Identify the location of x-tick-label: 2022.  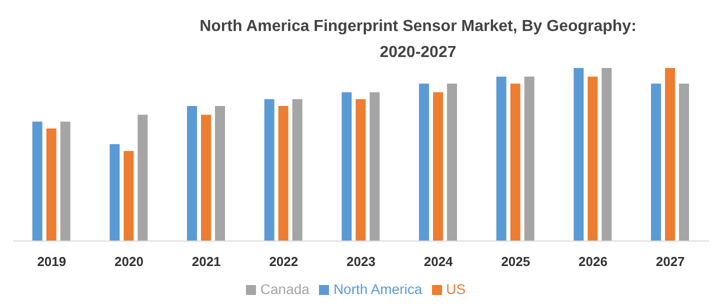
(283, 262).